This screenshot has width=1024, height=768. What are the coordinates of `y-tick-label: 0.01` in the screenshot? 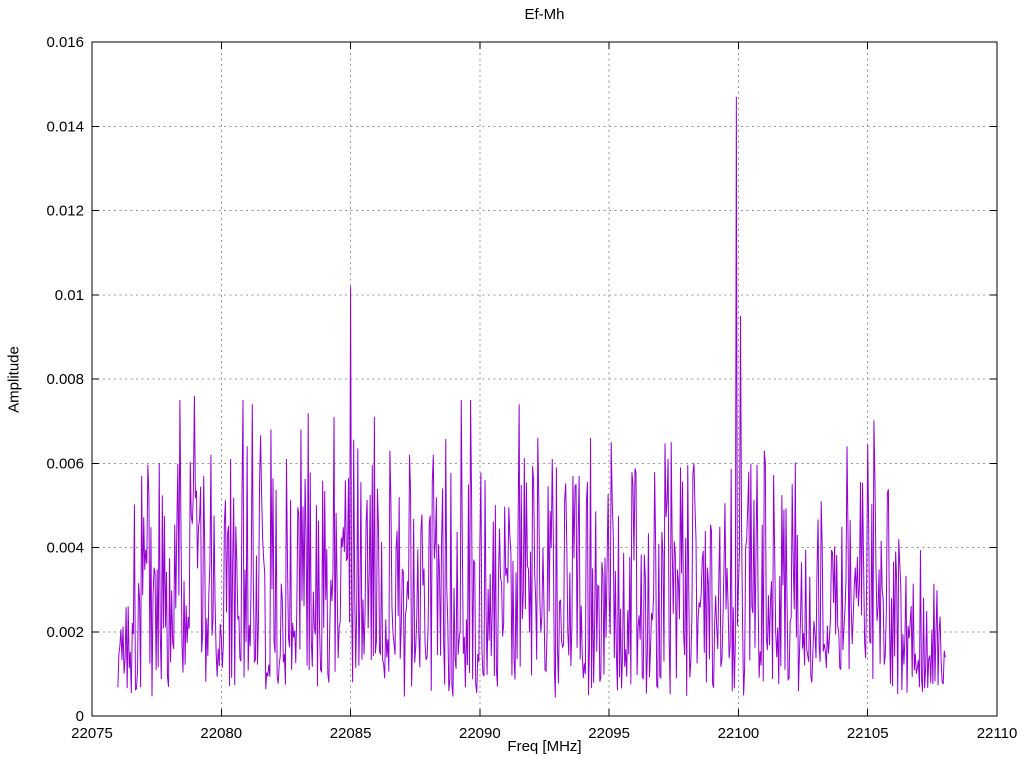 It's located at (69, 295).